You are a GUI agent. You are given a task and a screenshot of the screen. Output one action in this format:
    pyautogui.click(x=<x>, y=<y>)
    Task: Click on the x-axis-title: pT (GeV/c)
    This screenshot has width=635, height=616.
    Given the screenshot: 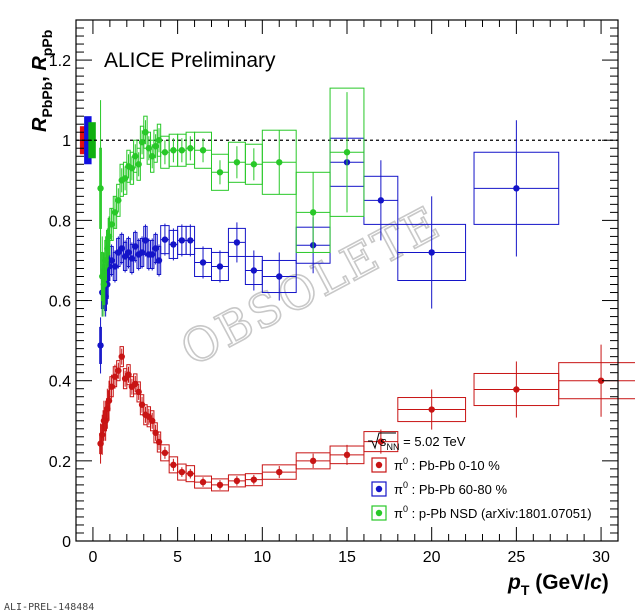 What is the action you would take?
    pyautogui.click(x=558, y=584)
    